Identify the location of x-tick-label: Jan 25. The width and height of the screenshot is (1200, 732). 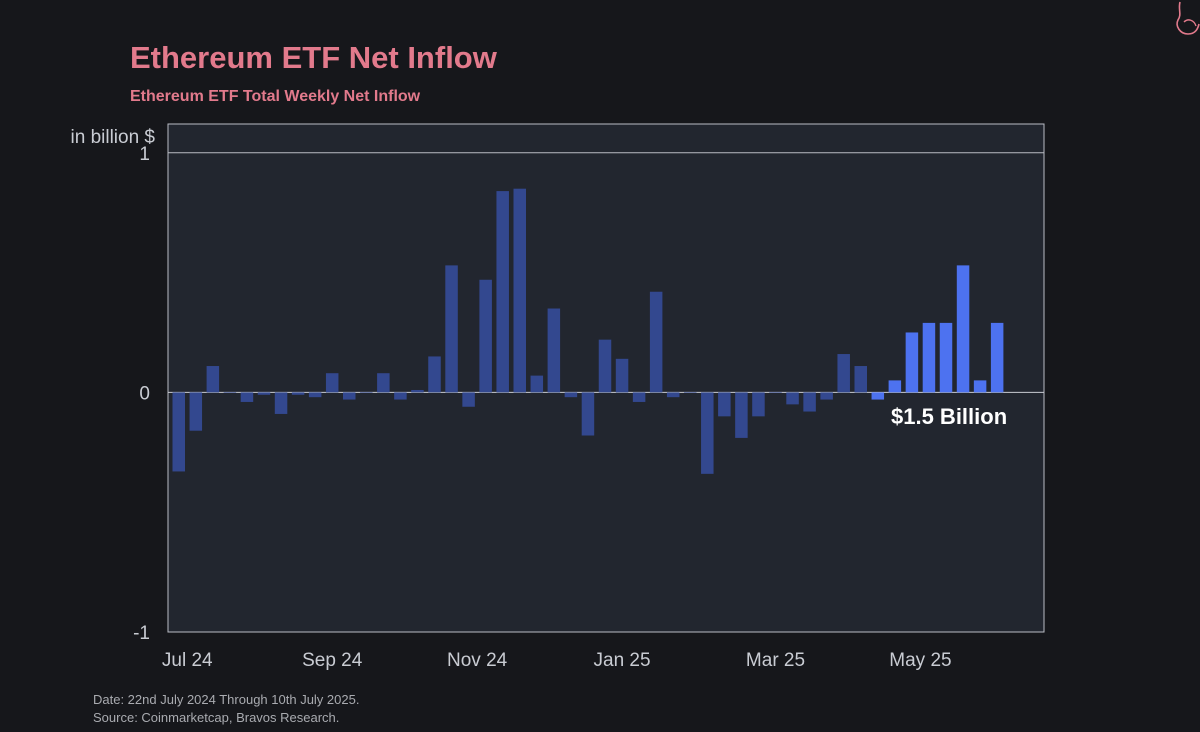
(622, 660).